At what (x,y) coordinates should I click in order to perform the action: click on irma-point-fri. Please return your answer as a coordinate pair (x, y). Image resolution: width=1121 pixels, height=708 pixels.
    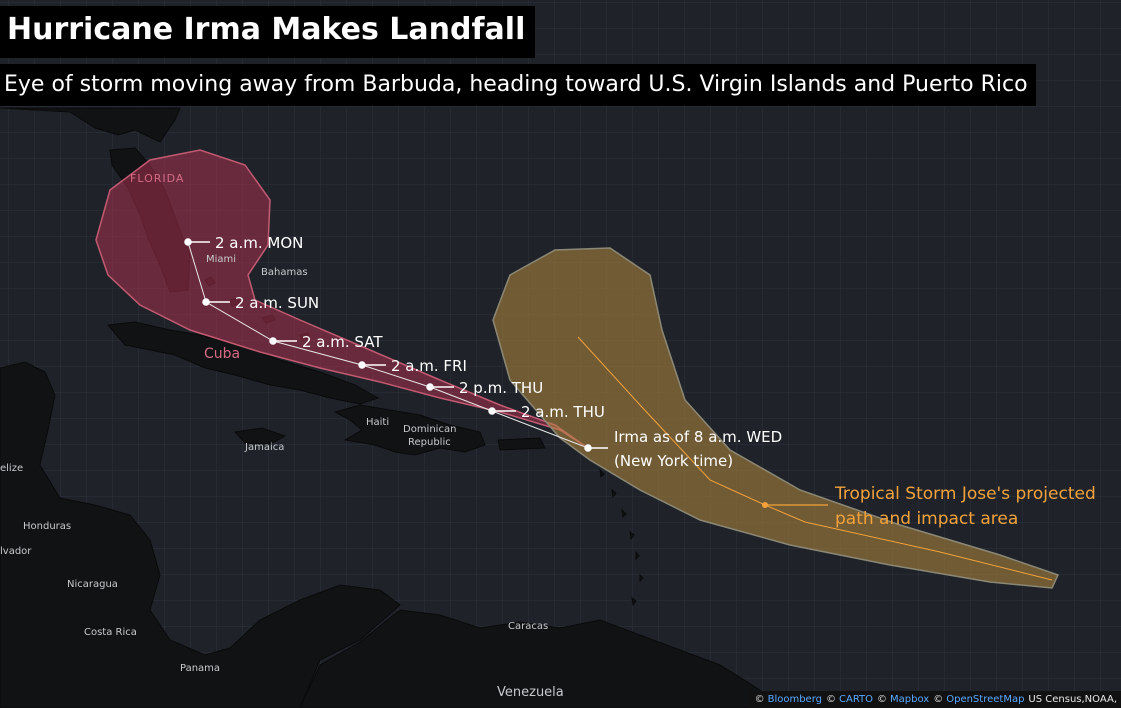
    Looking at the image, I should click on (362, 365).